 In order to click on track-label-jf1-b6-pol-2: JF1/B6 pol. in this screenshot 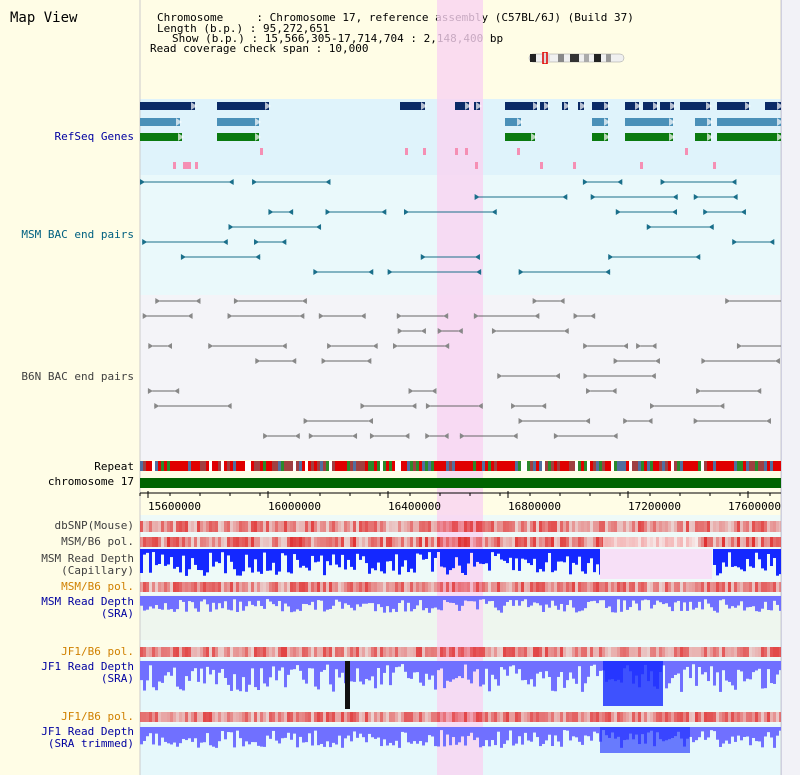, I will do `click(97, 716)`.